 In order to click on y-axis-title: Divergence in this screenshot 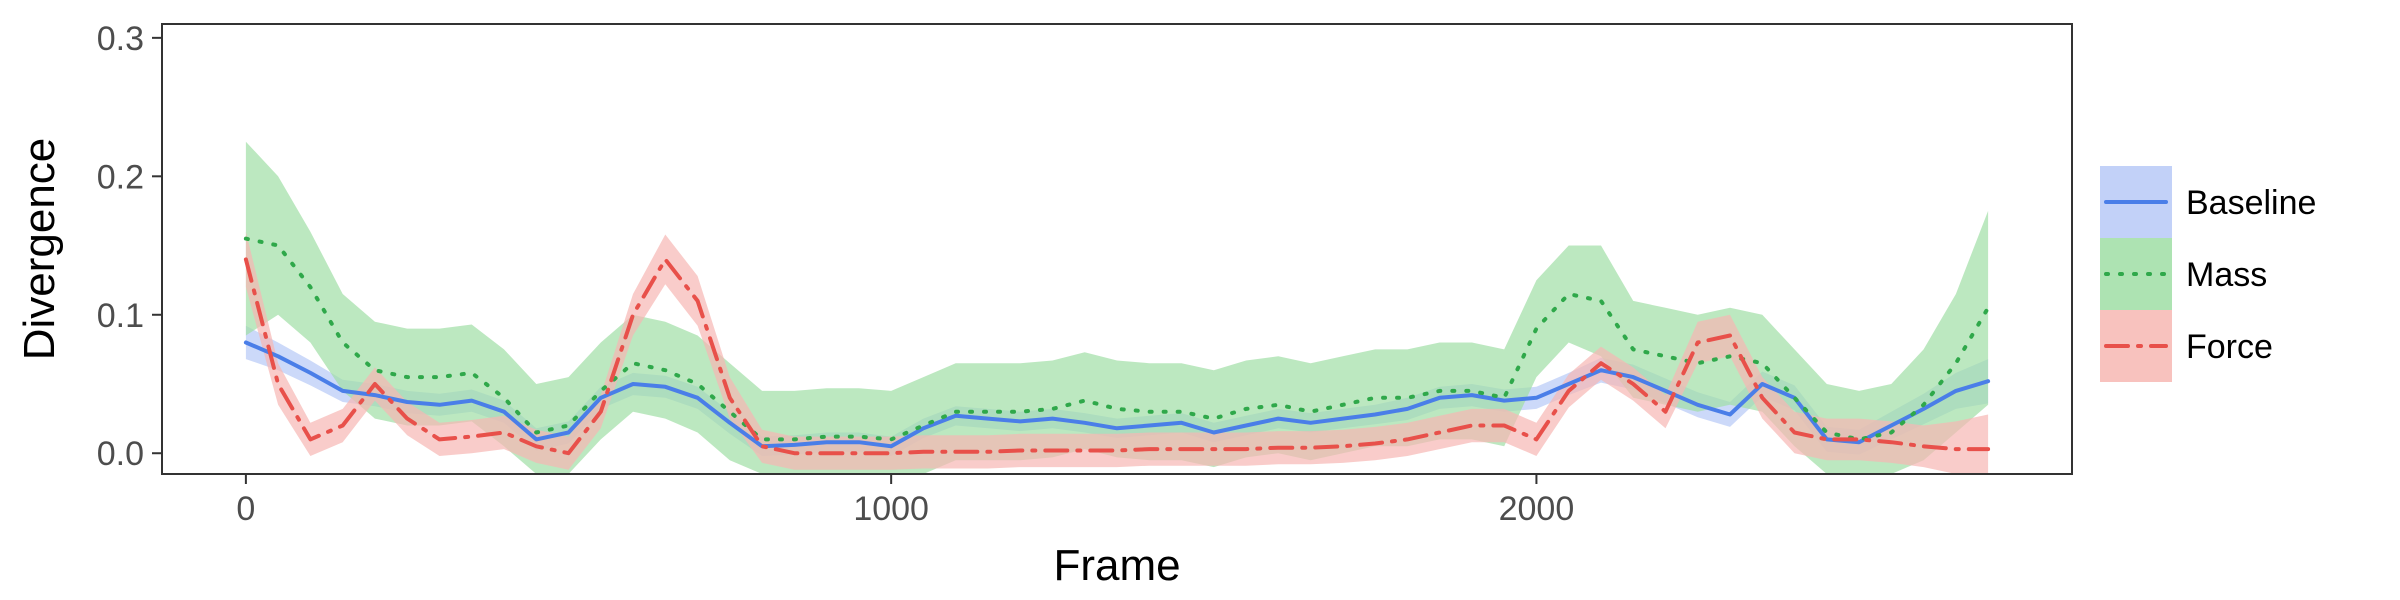, I will do `click(39, 249)`.